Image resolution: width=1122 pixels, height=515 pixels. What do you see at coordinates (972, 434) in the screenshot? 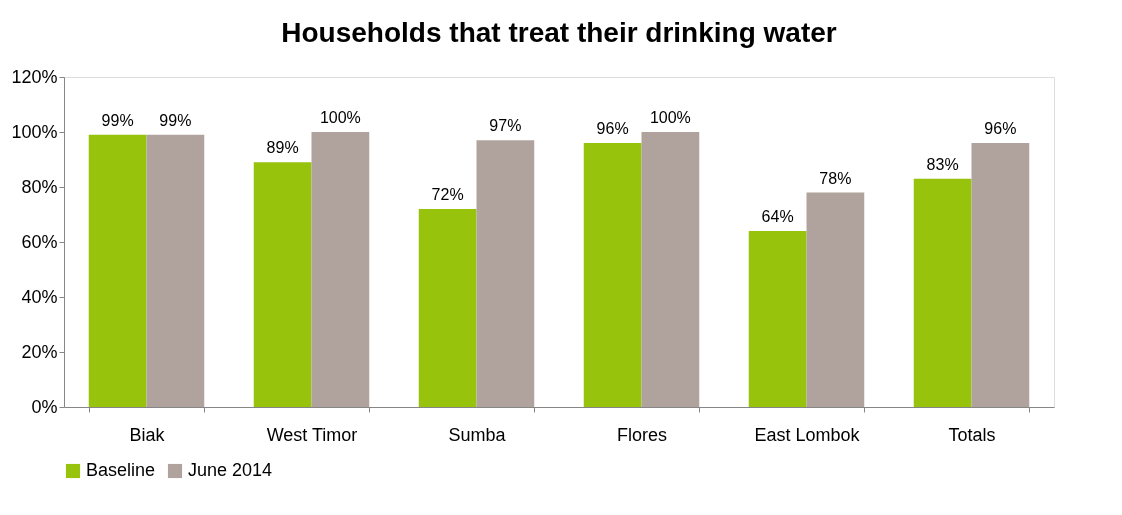
I see `x-tick-label: Totals` at bounding box center [972, 434].